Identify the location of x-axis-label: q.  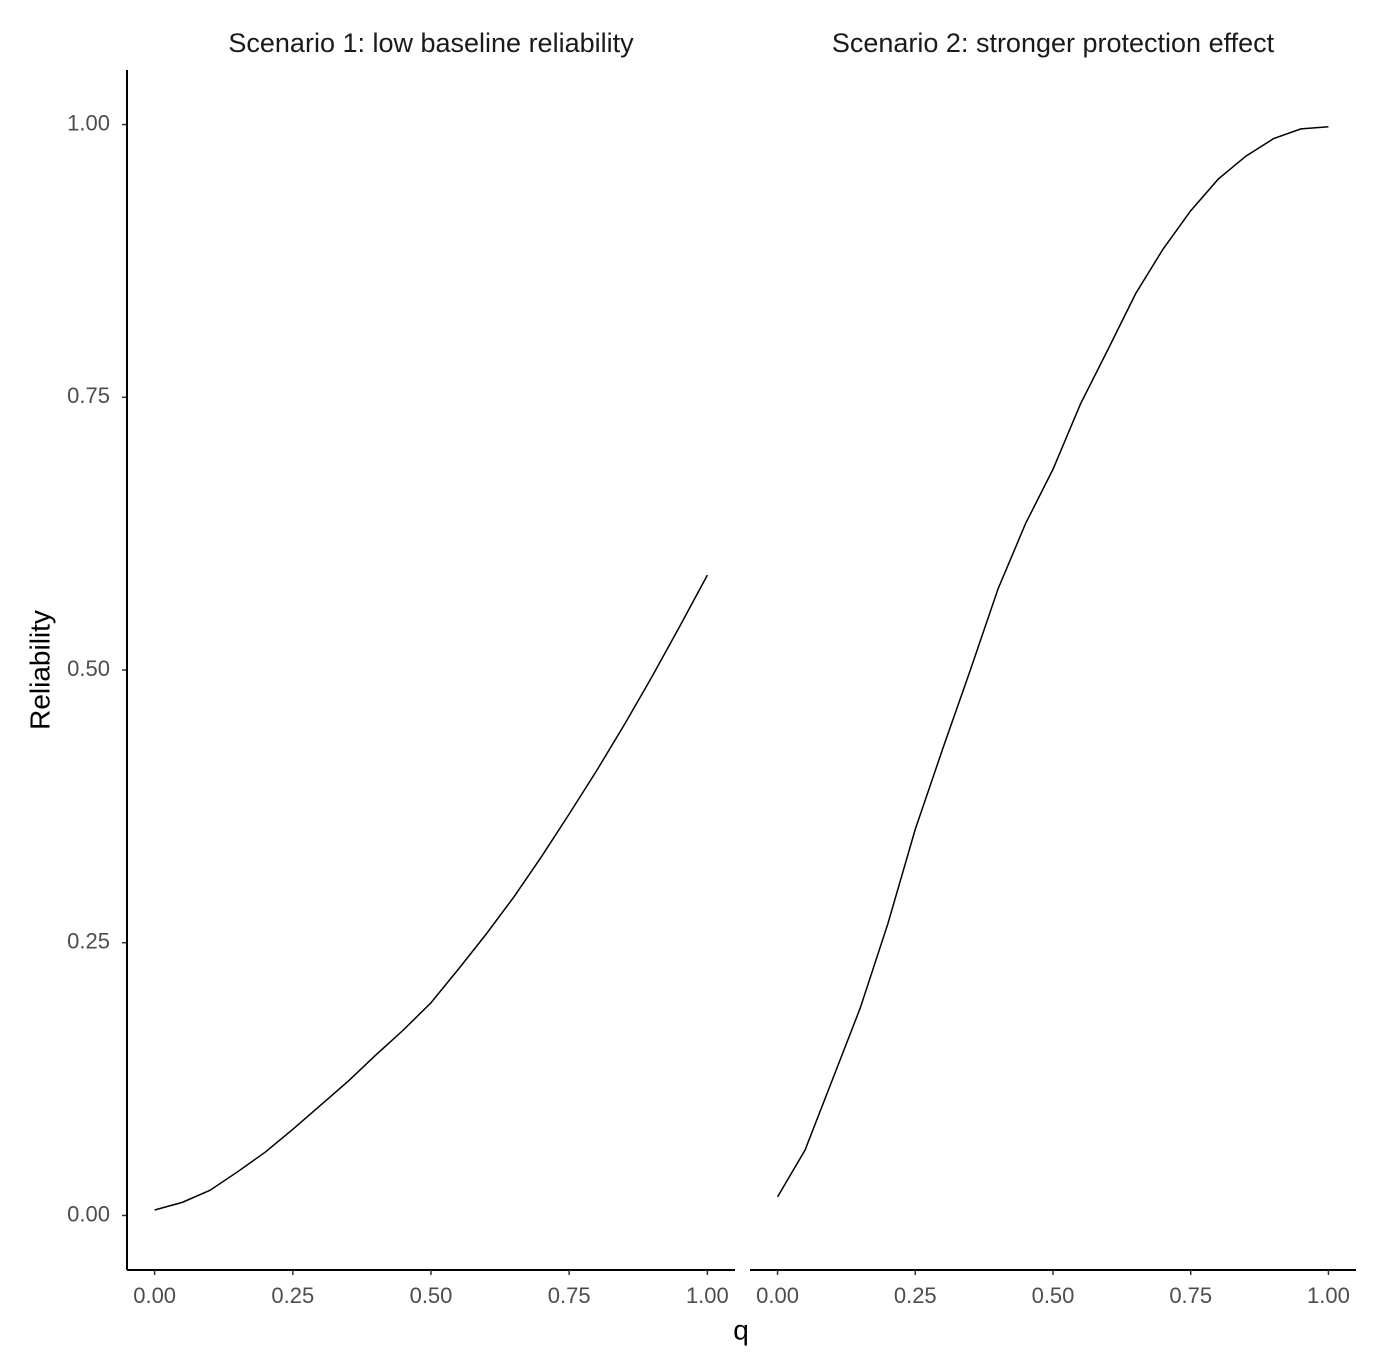
(741, 1329).